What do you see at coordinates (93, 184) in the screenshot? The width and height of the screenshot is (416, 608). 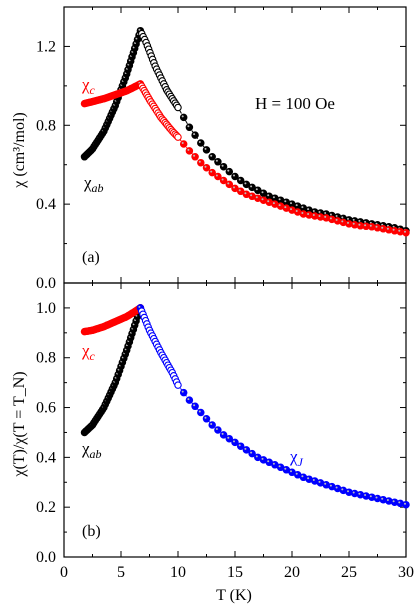 I see `label-chi-ab-a: χab` at bounding box center [93, 184].